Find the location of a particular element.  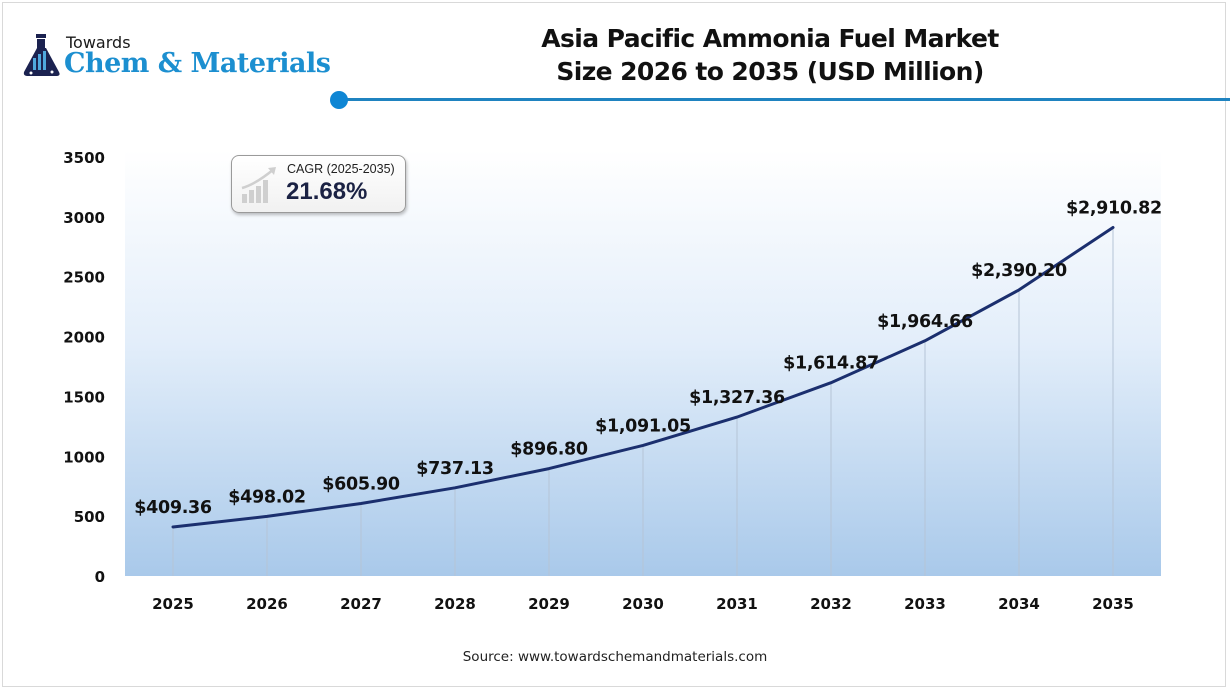

data-label: $2,910.82 is located at coordinates (1114, 209).